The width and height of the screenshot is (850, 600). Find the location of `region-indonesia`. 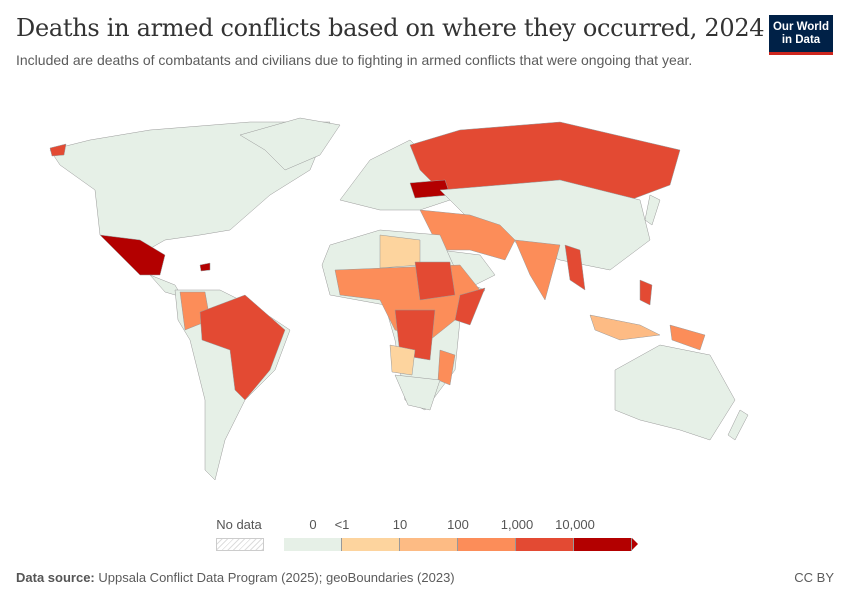

region-indonesia is located at coordinates (625, 327).